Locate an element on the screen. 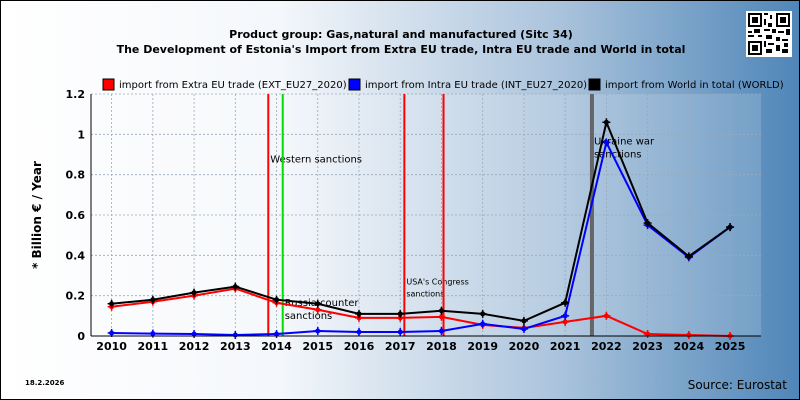 The height and width of the screenshot is (400, 800). x-tick-label: 2024 is located at coordinates (689, 346).